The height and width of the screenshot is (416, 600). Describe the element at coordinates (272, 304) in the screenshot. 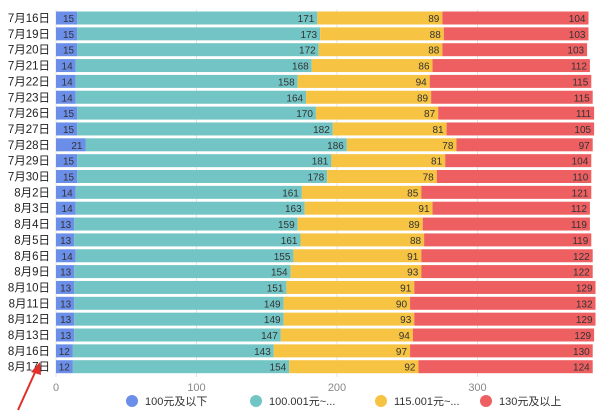

I see `bar-value-label: 149` at that location.